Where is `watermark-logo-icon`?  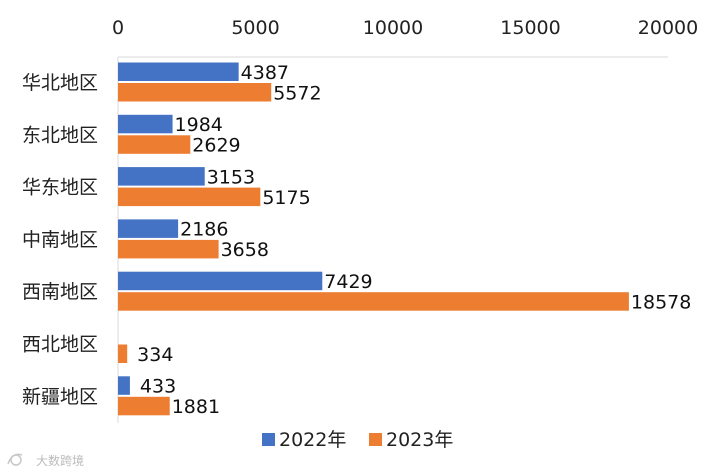 watermark-logo-icon is located at coordinates (15, 459).